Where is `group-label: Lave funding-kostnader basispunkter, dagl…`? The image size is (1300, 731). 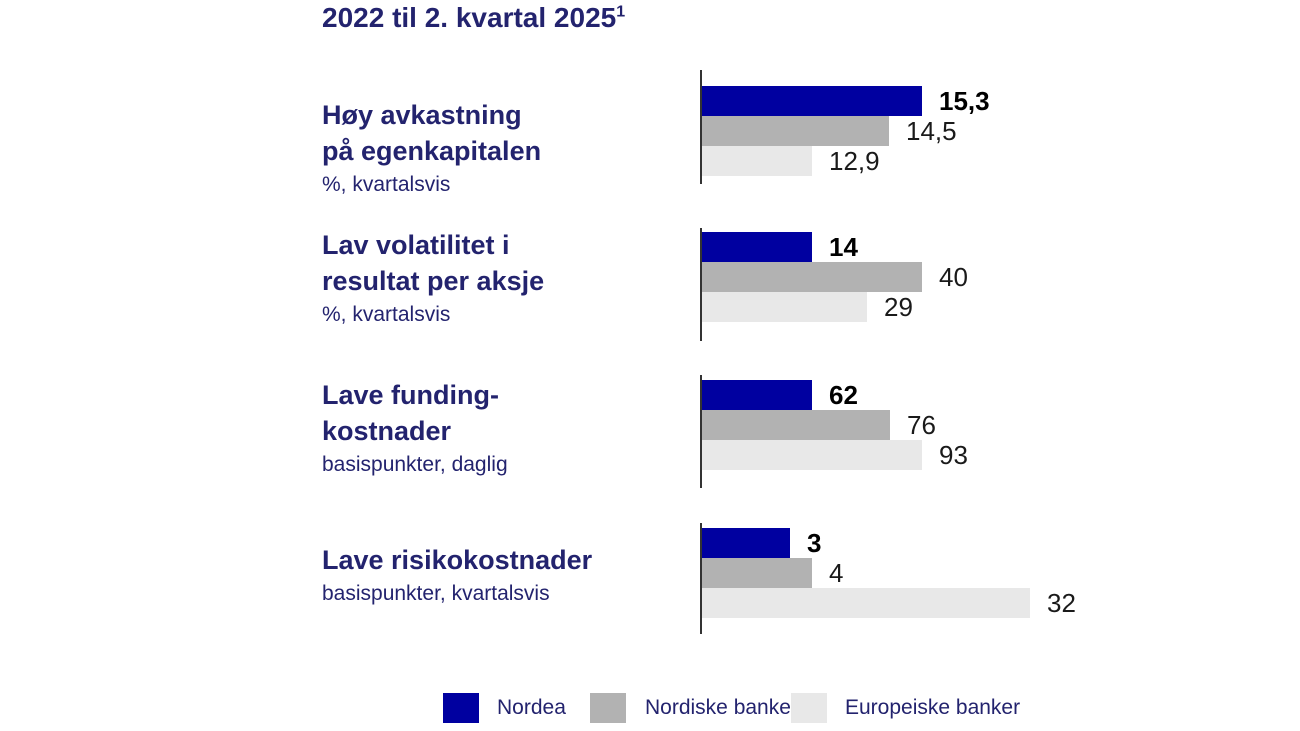
group-label: Lave funding-kostnader basispunkter, dagl… is located at coordinates (507, 427).